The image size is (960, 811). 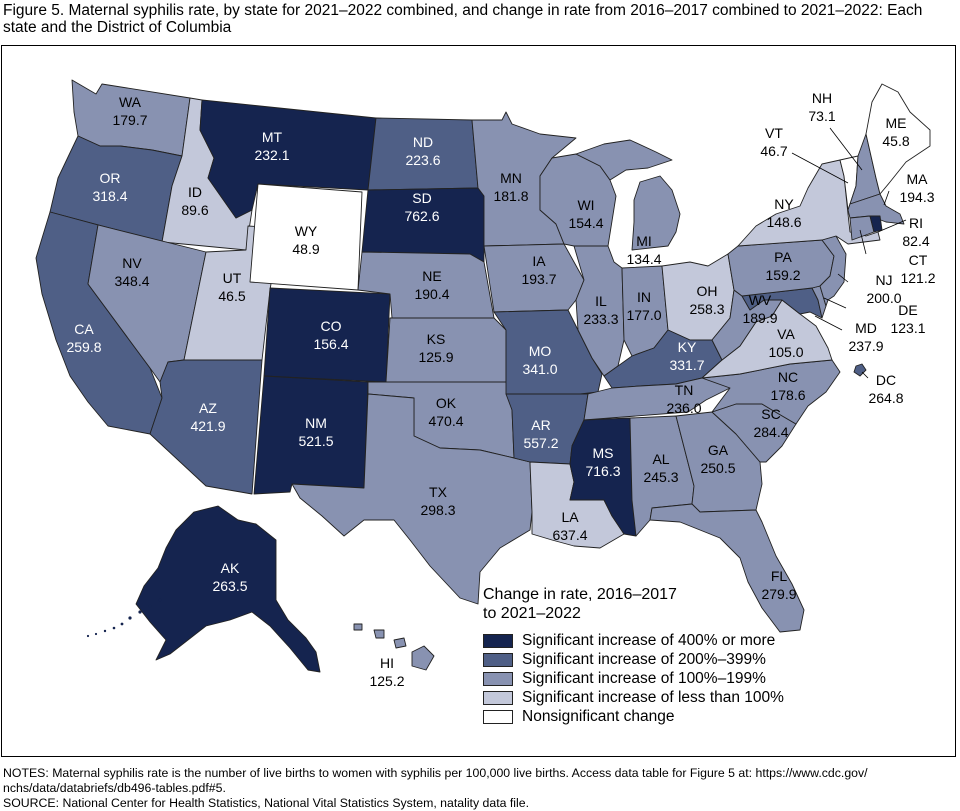 I want to click on state-shape-ak, so click(x=228, y=589).